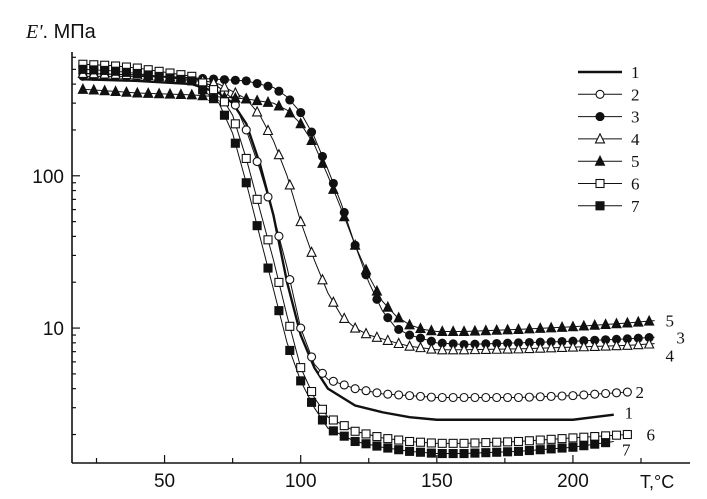 This screenshot has height=499, width=707. I want to click on legend-item-3: 3, so click(609, 117).